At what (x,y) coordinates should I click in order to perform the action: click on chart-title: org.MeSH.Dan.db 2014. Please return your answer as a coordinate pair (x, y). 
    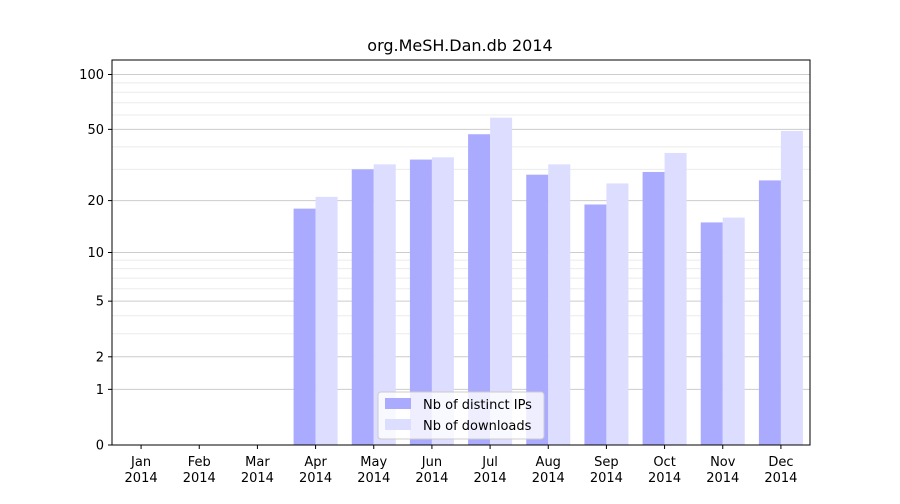
    Looking at the image, I should click on (459, 45).